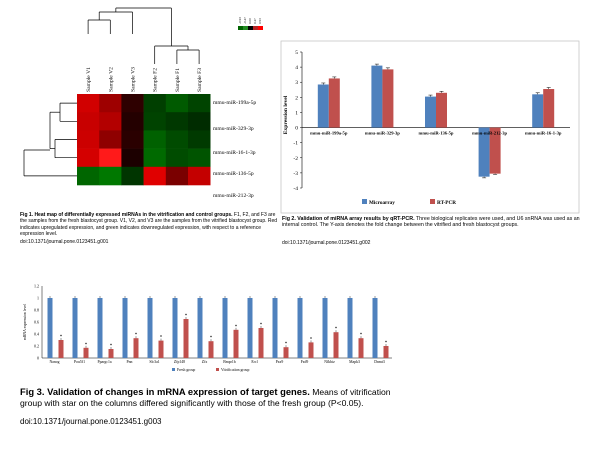  What do you see at coordinates (254, 362) in the screenshot?
I see `category-label: Ercl` at bounding box center [254, 362].